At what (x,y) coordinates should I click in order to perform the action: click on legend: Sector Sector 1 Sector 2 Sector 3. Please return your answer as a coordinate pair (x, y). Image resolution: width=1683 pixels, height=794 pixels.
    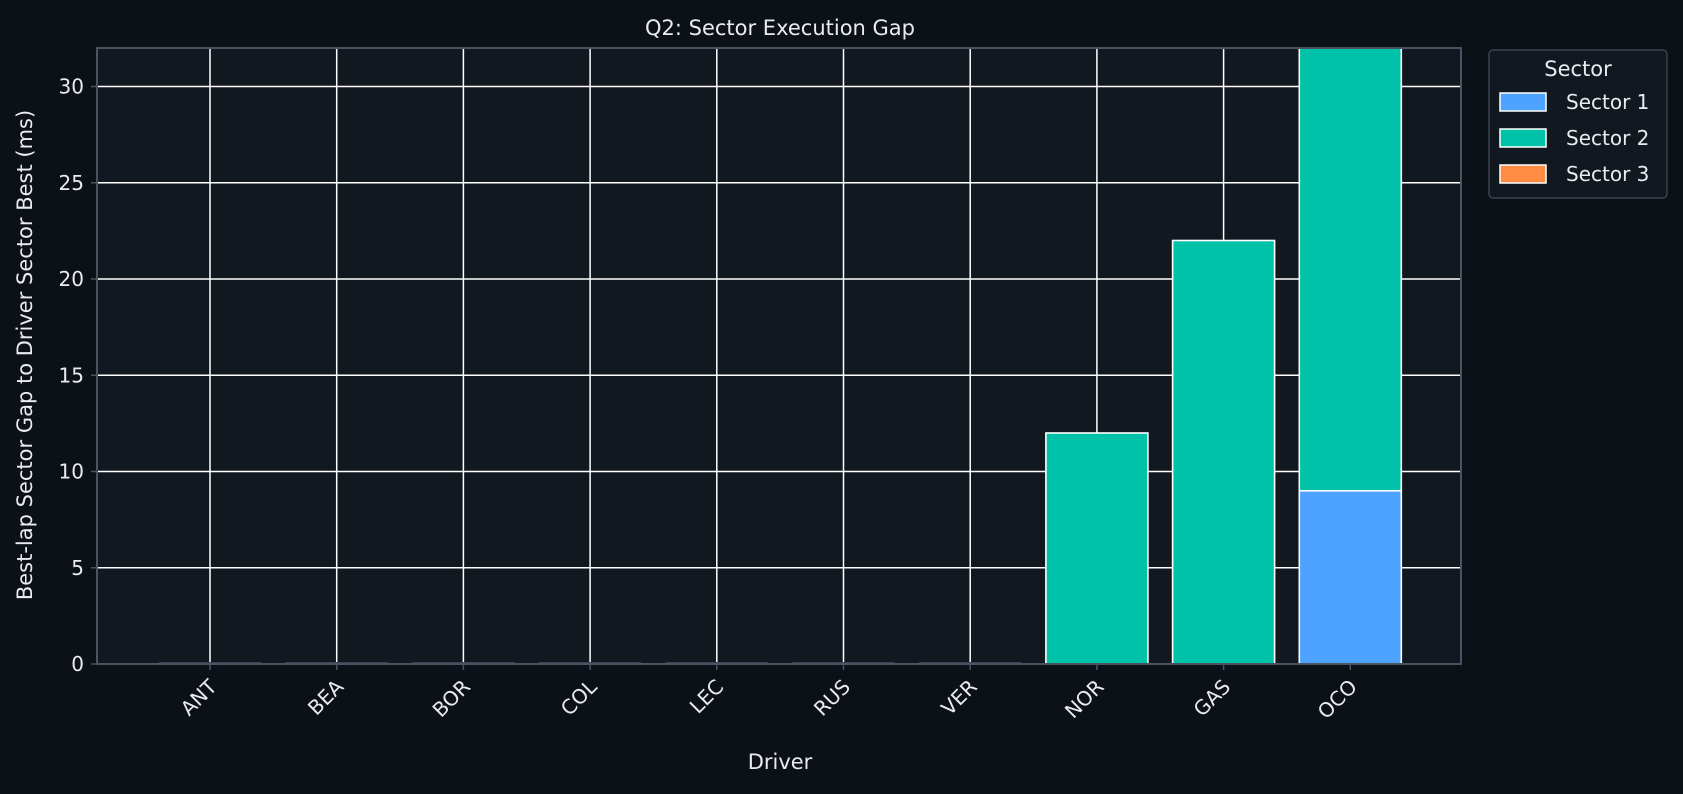
    Looking at the image, I should click on (1578, 124).